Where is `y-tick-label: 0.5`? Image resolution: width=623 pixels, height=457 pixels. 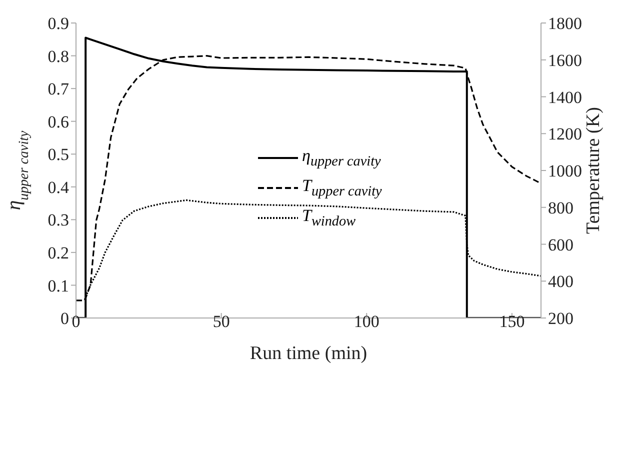
y-tick-label: 0.5 is located at coordinates (58, 154).